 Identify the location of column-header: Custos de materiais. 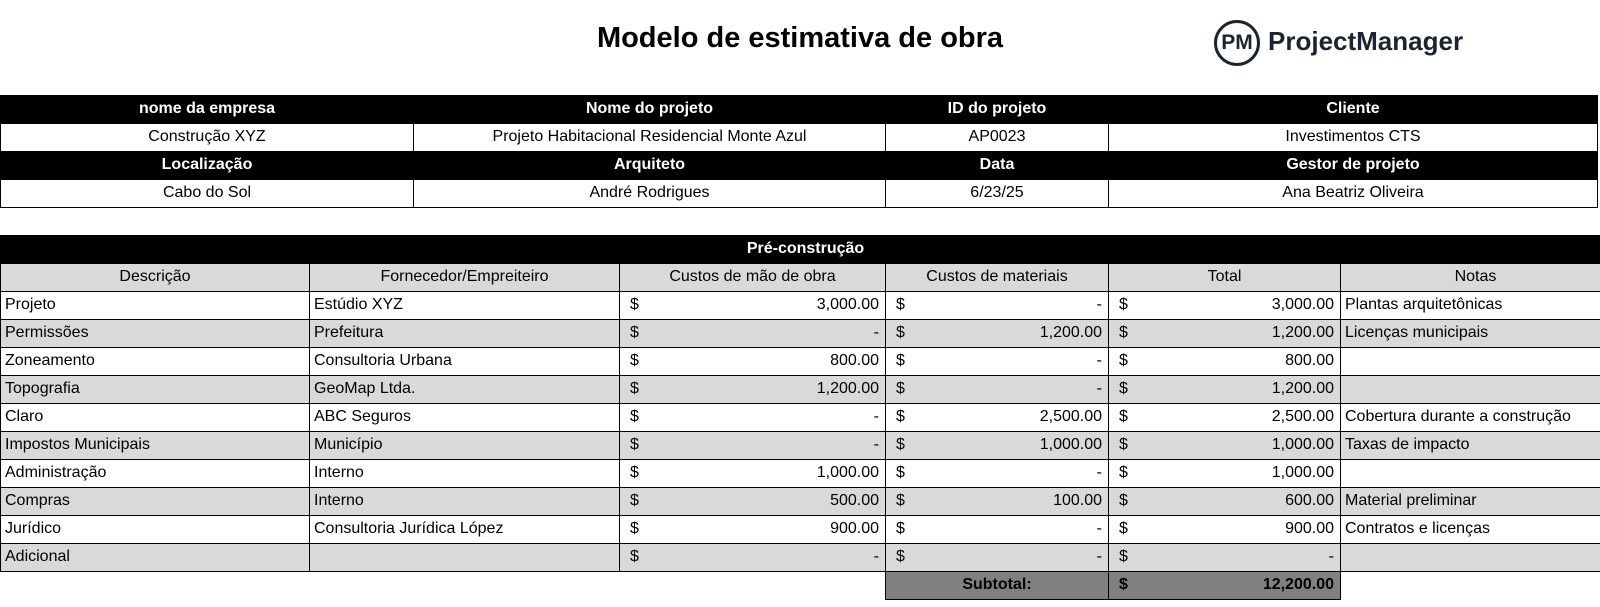
(997, 277).